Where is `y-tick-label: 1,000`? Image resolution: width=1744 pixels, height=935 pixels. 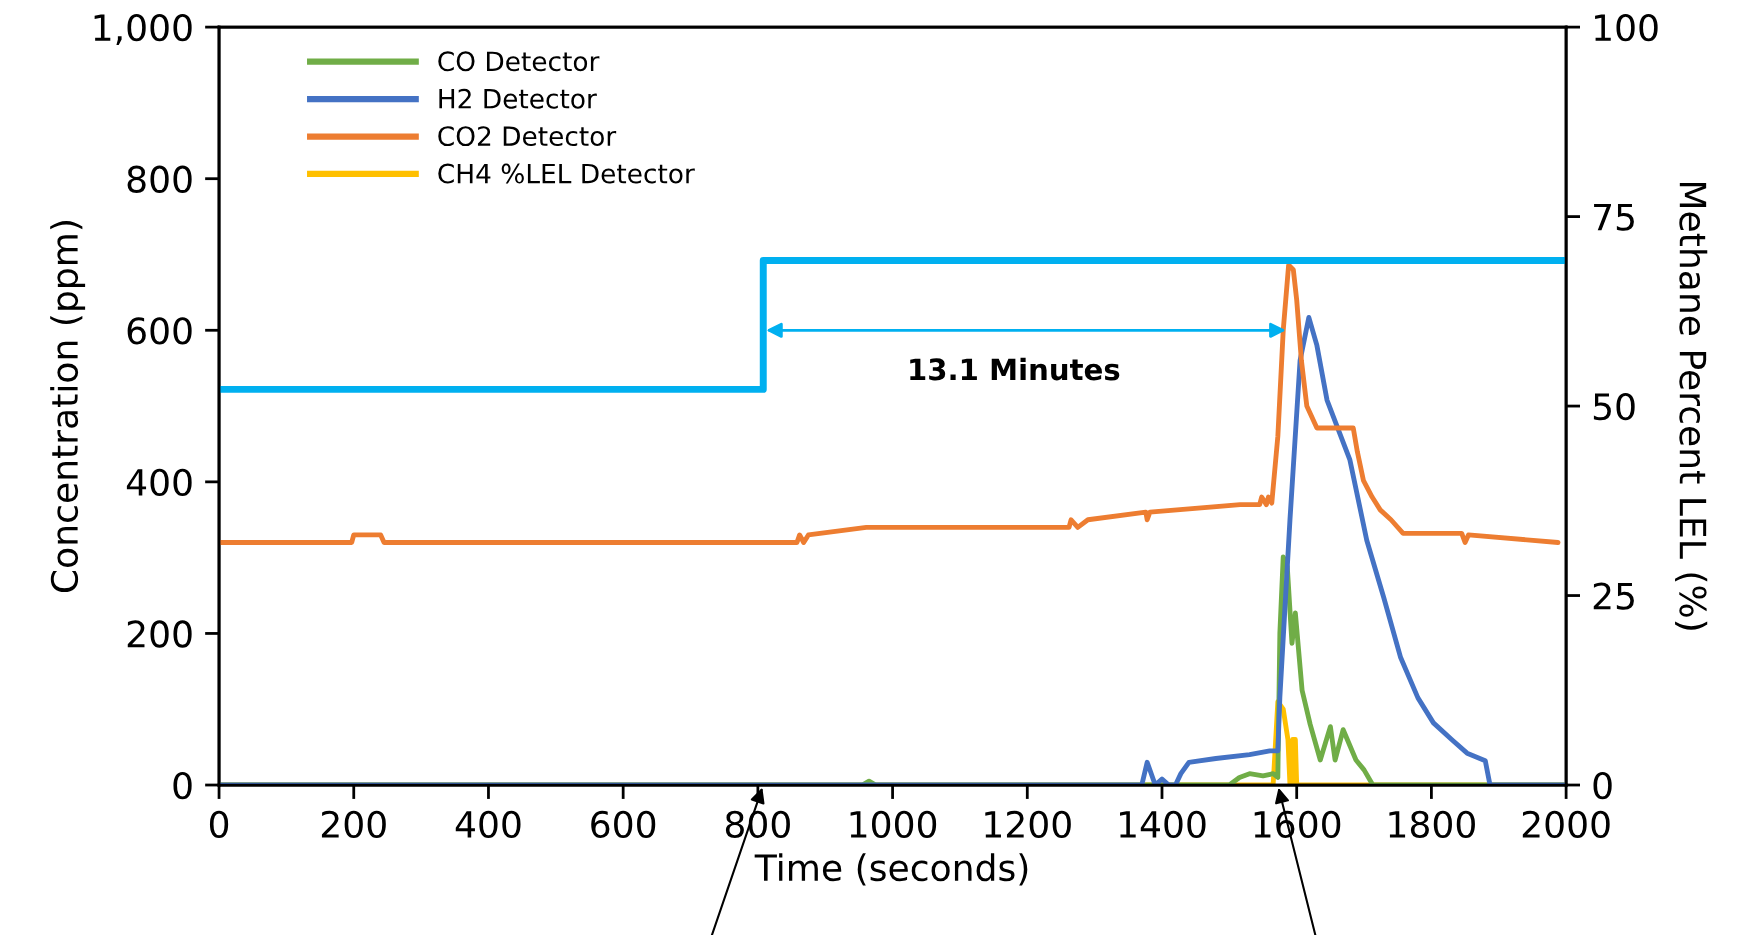 y-tick-label: 1,000 is located at coordinates (143, 30).